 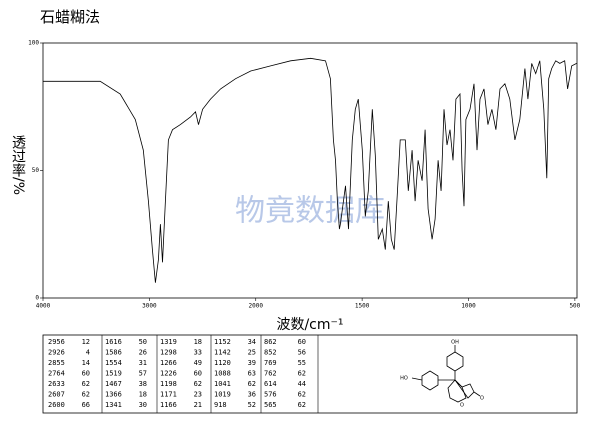 I want to click on x-axis-label: 波数/cm⁻¹, so click(x=309, y=325).